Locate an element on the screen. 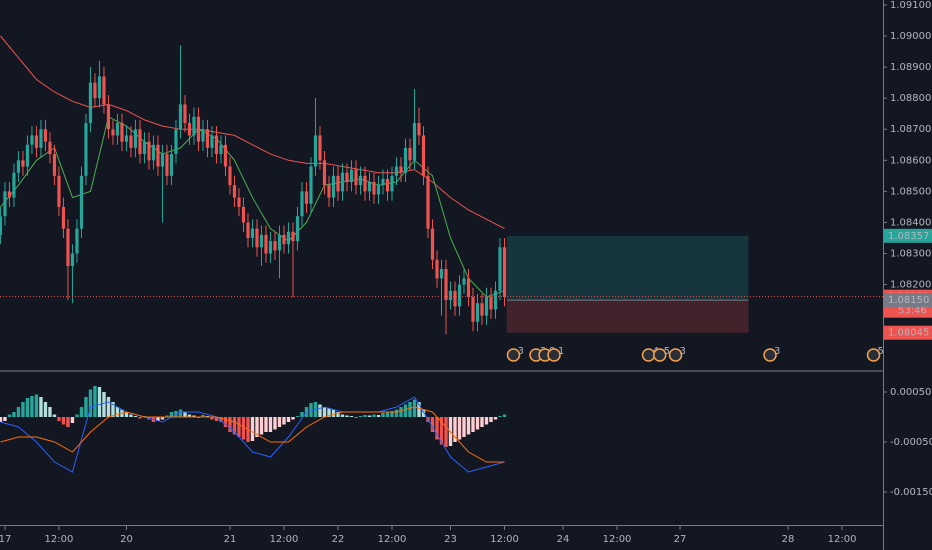 The height and width of the screenshot is (550, 932). x-tick-label: 21 is located at coordinates (230, 539).